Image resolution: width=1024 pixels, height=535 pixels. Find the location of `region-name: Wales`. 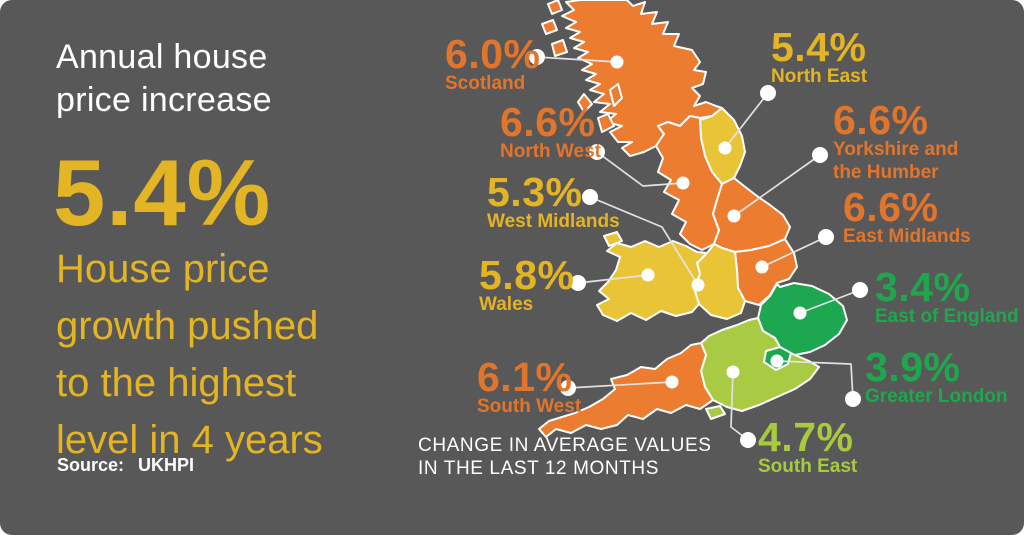

region-name: Wales is located at coordinates (506, 304).